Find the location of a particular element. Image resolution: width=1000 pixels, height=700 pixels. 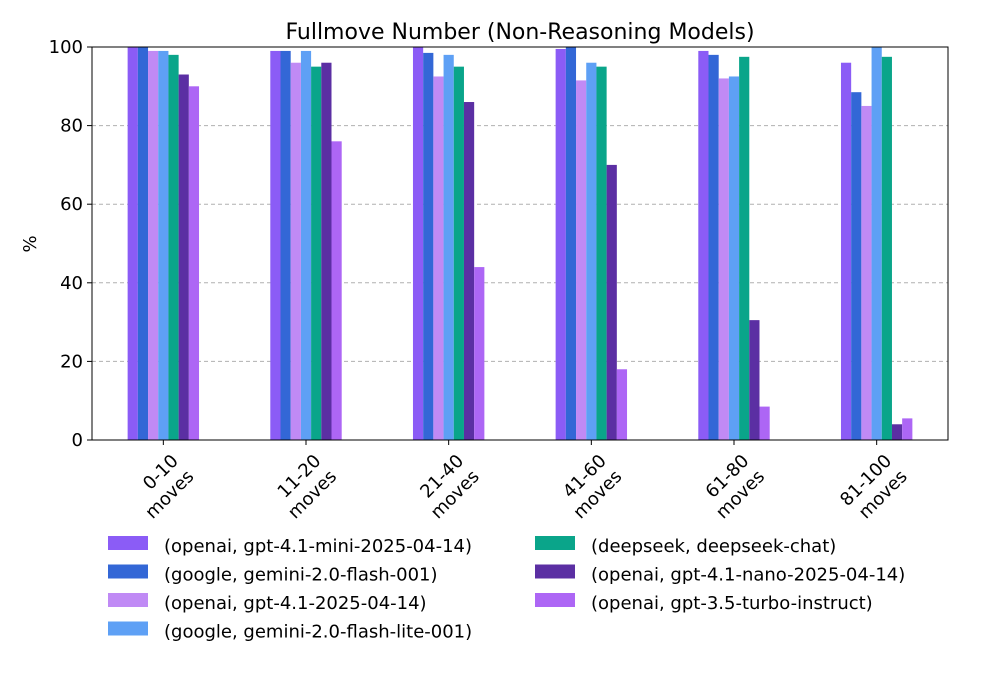

legend-item: (deepseek, deepseek-chat) is located at coordinates (685, 546).